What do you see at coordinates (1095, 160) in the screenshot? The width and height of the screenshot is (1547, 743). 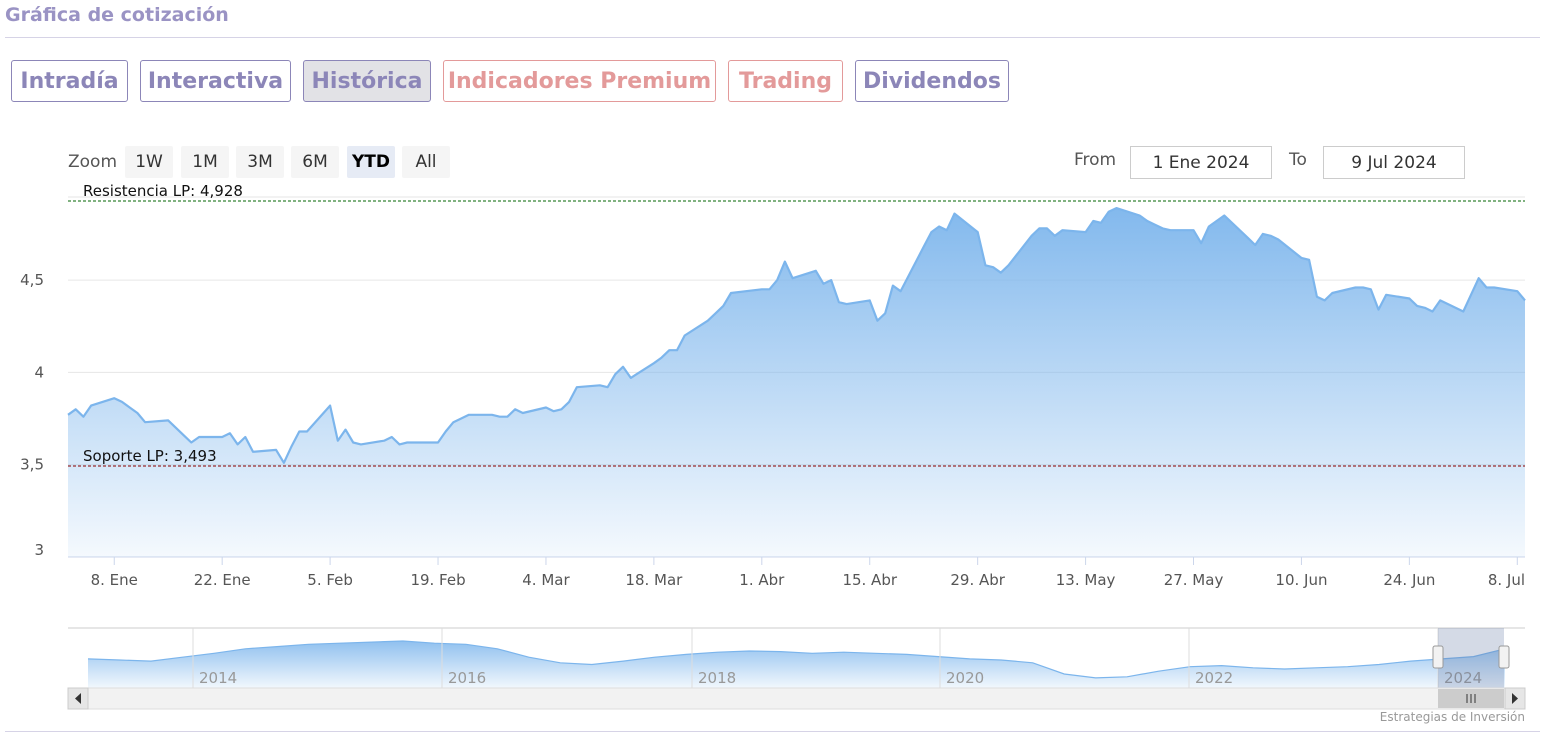 I see `range-from-label: From` at bounding box center [1095, 160].